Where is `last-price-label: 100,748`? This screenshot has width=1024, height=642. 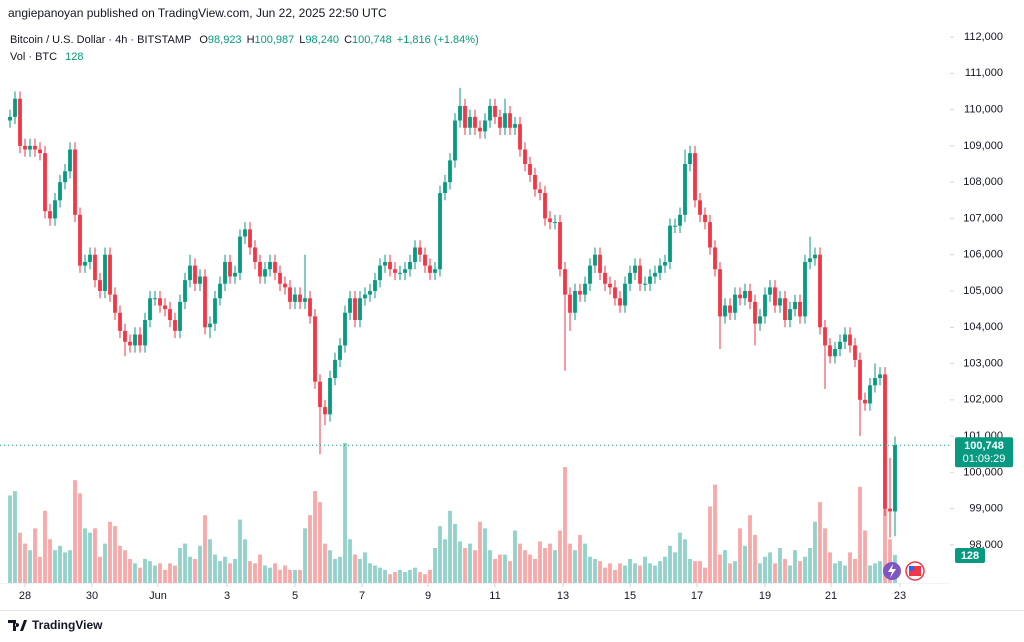 last-price-label: 100,748 is located at coordinates (984, 446).